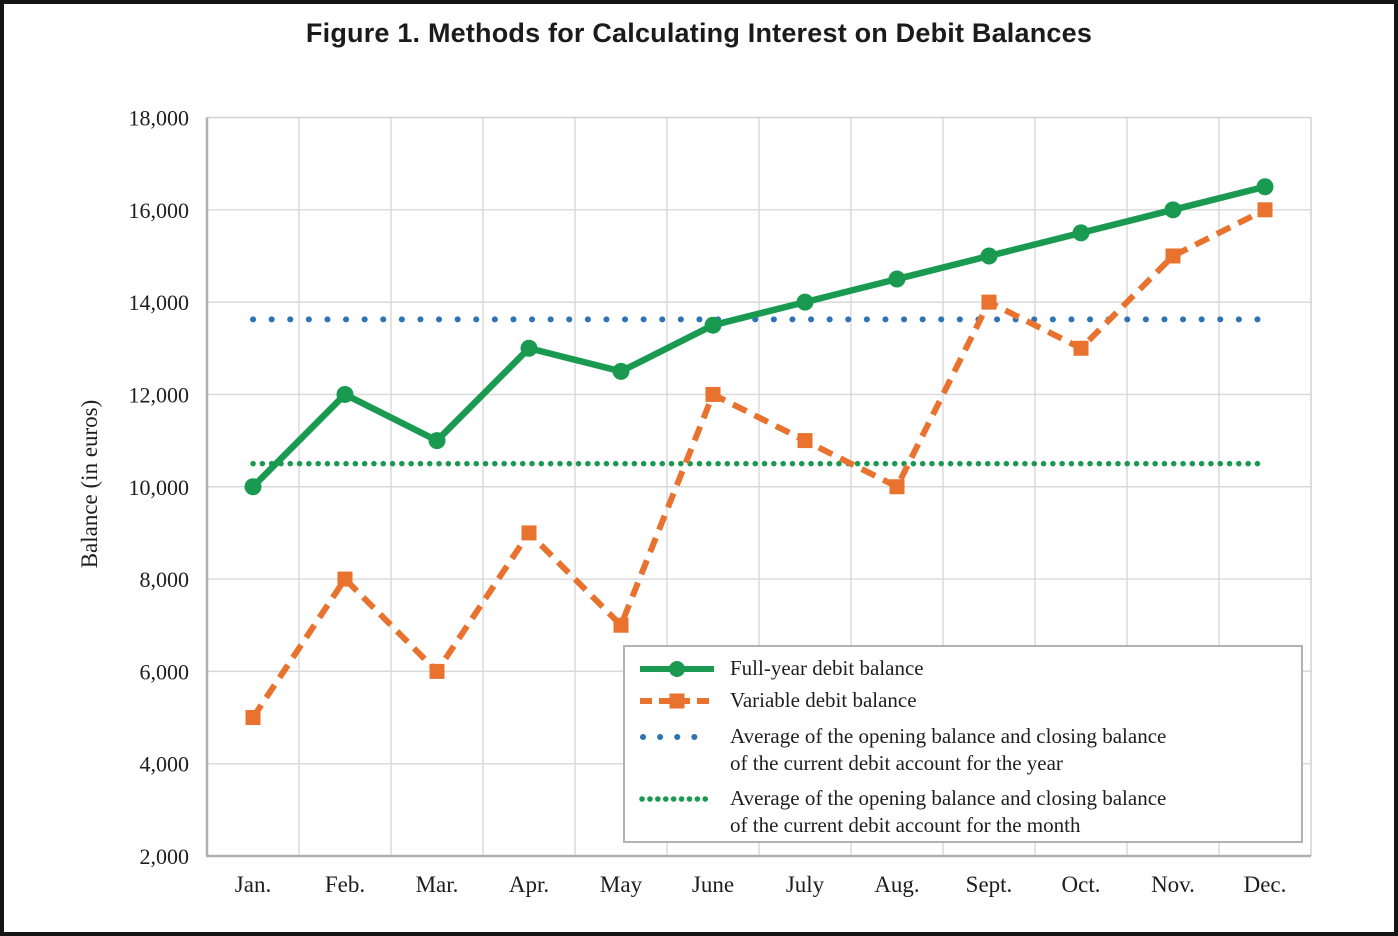  What do you see at coordinates (1081, 884) in the screenshot?
I see `svg-text: Oct.` at bounding box center [1081, 884].